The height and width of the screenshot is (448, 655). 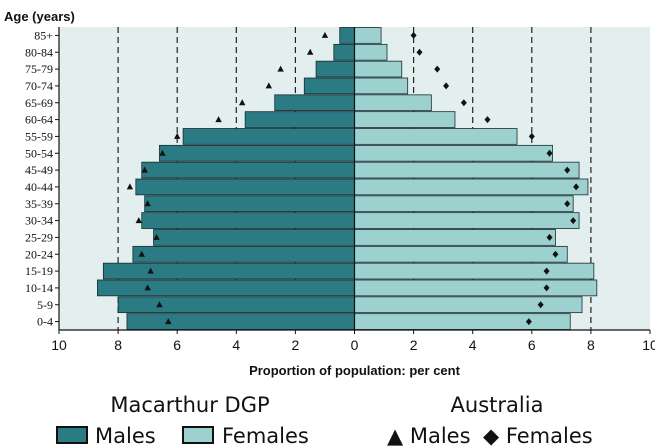 I want to click on legend-label-females: Females, so click(x=265, y=436).